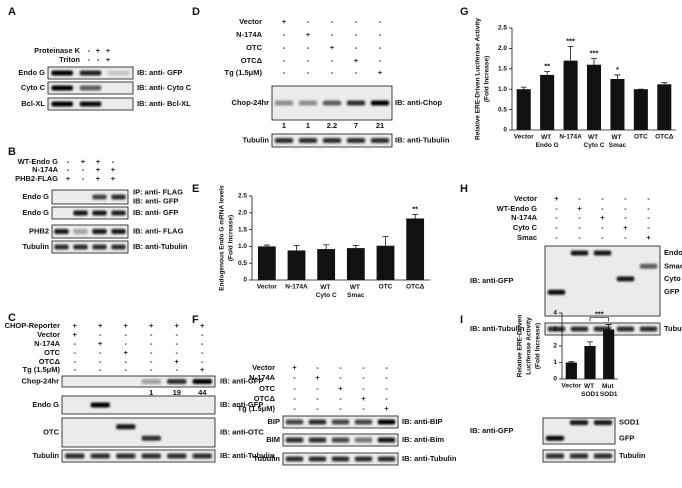 The height and width of the screenshot is (488, 682). What do you see at coordinates (664, 137) in the screenshot?
I see `x-tick-label: OTCΔ` at bounding box center [664, 137].